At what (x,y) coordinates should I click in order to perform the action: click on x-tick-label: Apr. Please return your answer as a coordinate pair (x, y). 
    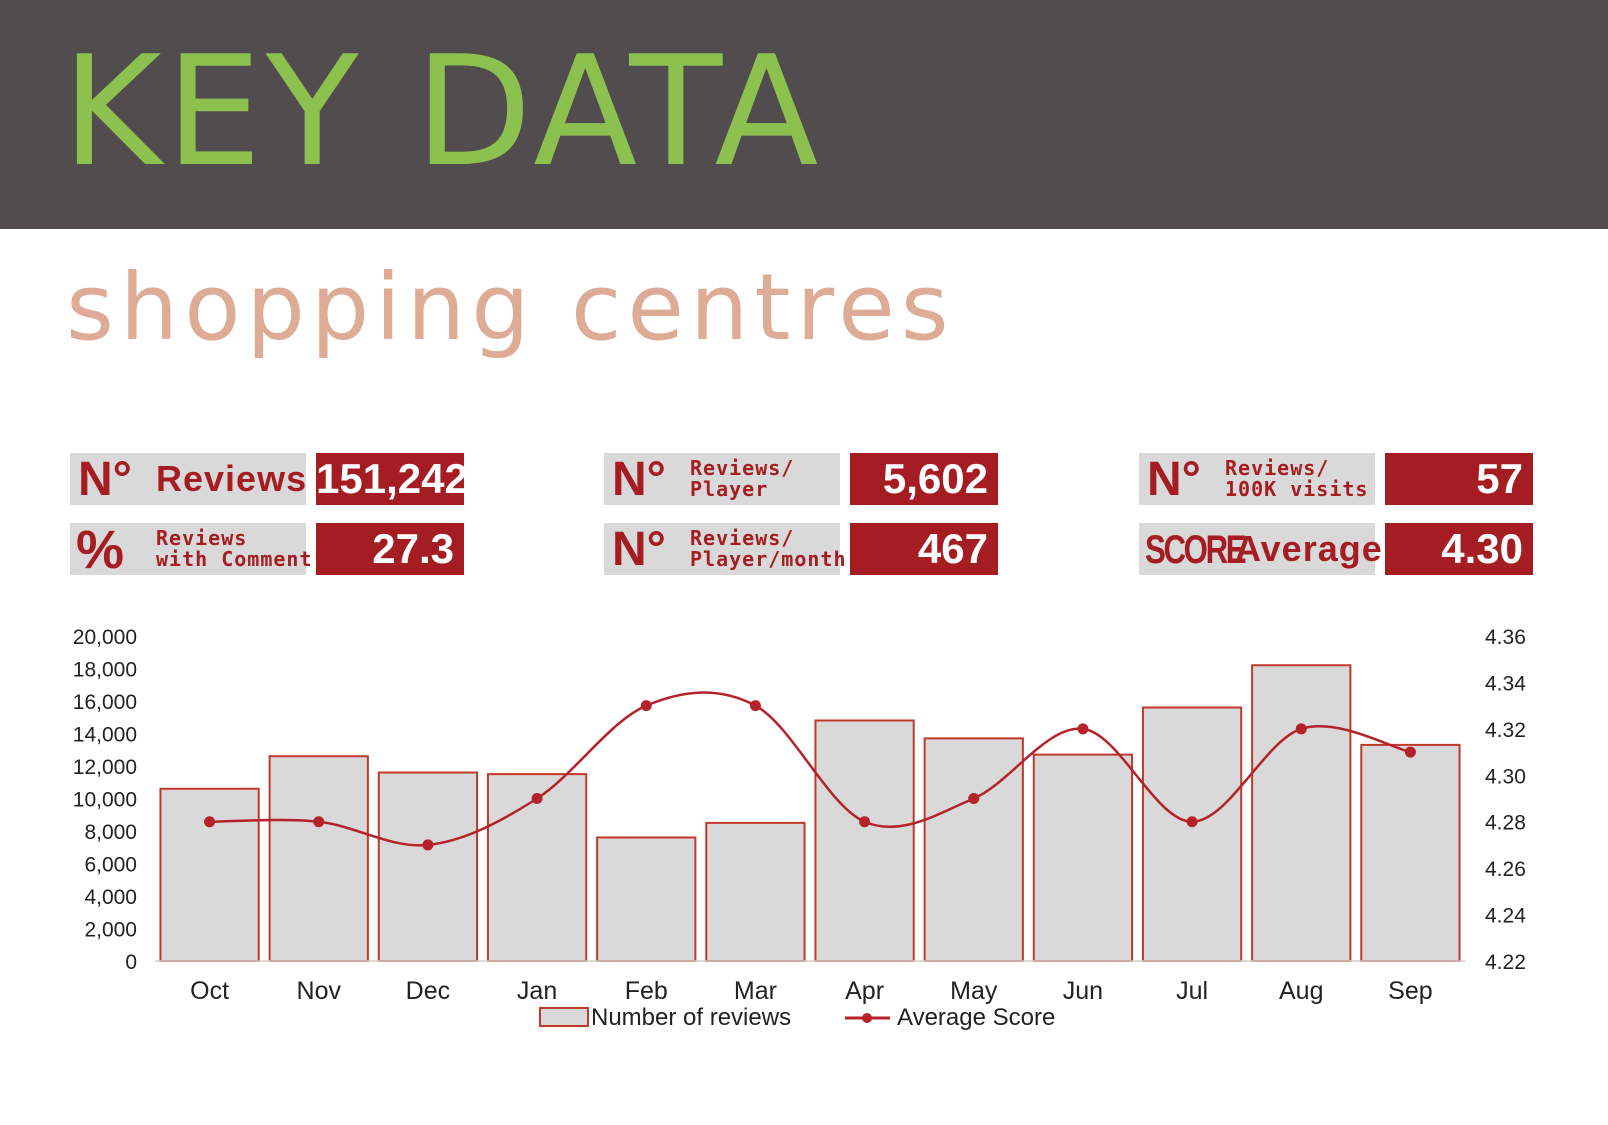
    Looking at the image, I should click on (864, 991).